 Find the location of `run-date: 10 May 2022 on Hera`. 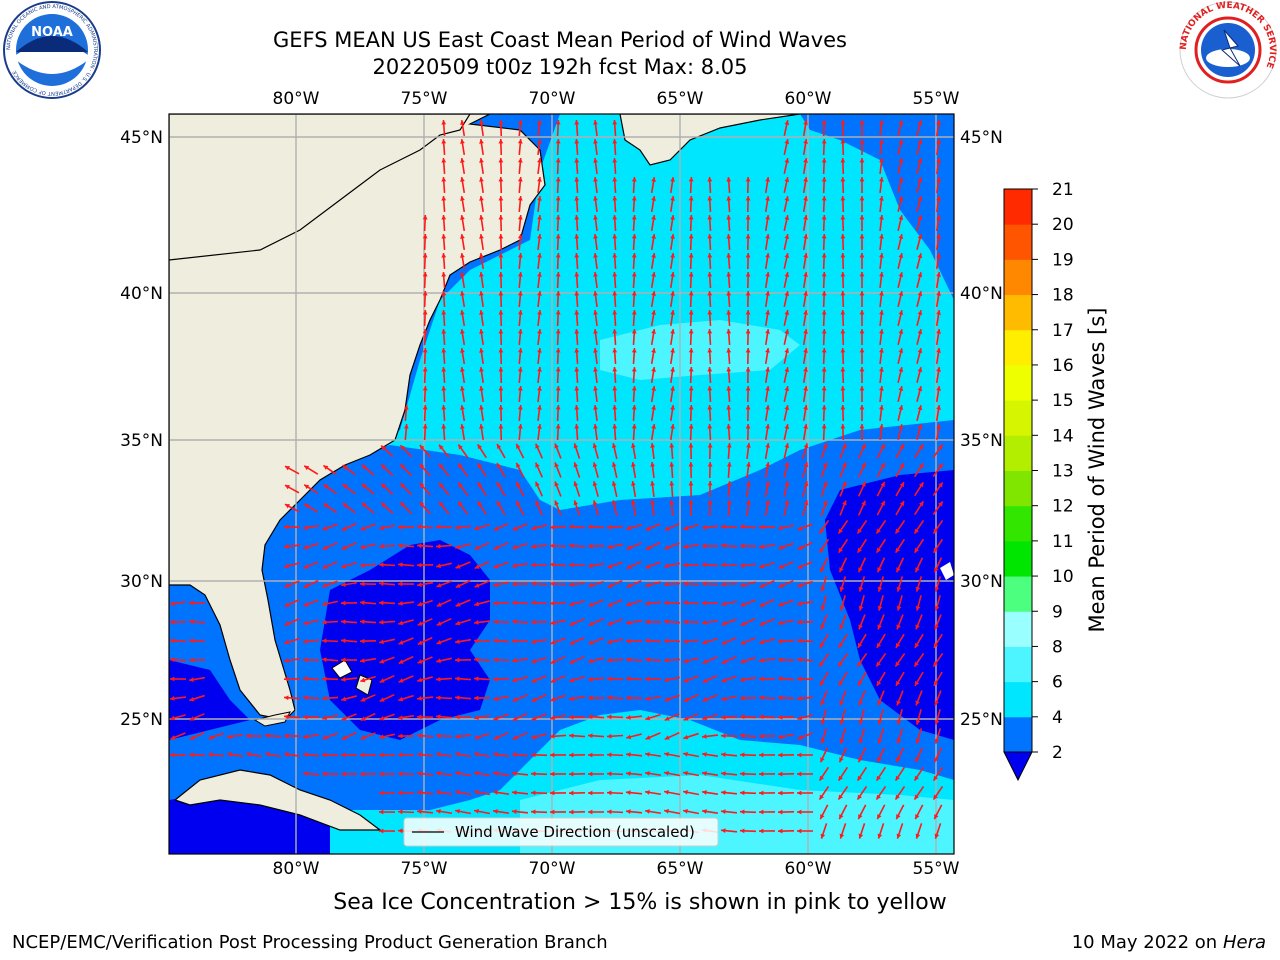

run-date: 10 May 2022 on Hera is located at coordinates (1168, 942).